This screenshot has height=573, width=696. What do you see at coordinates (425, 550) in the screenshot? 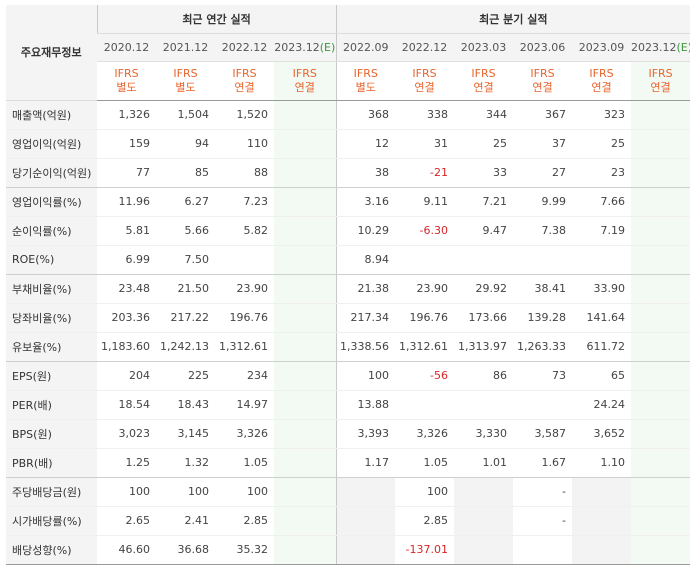
I see `table-cell: -137.01` at bounding box center [425, 550].